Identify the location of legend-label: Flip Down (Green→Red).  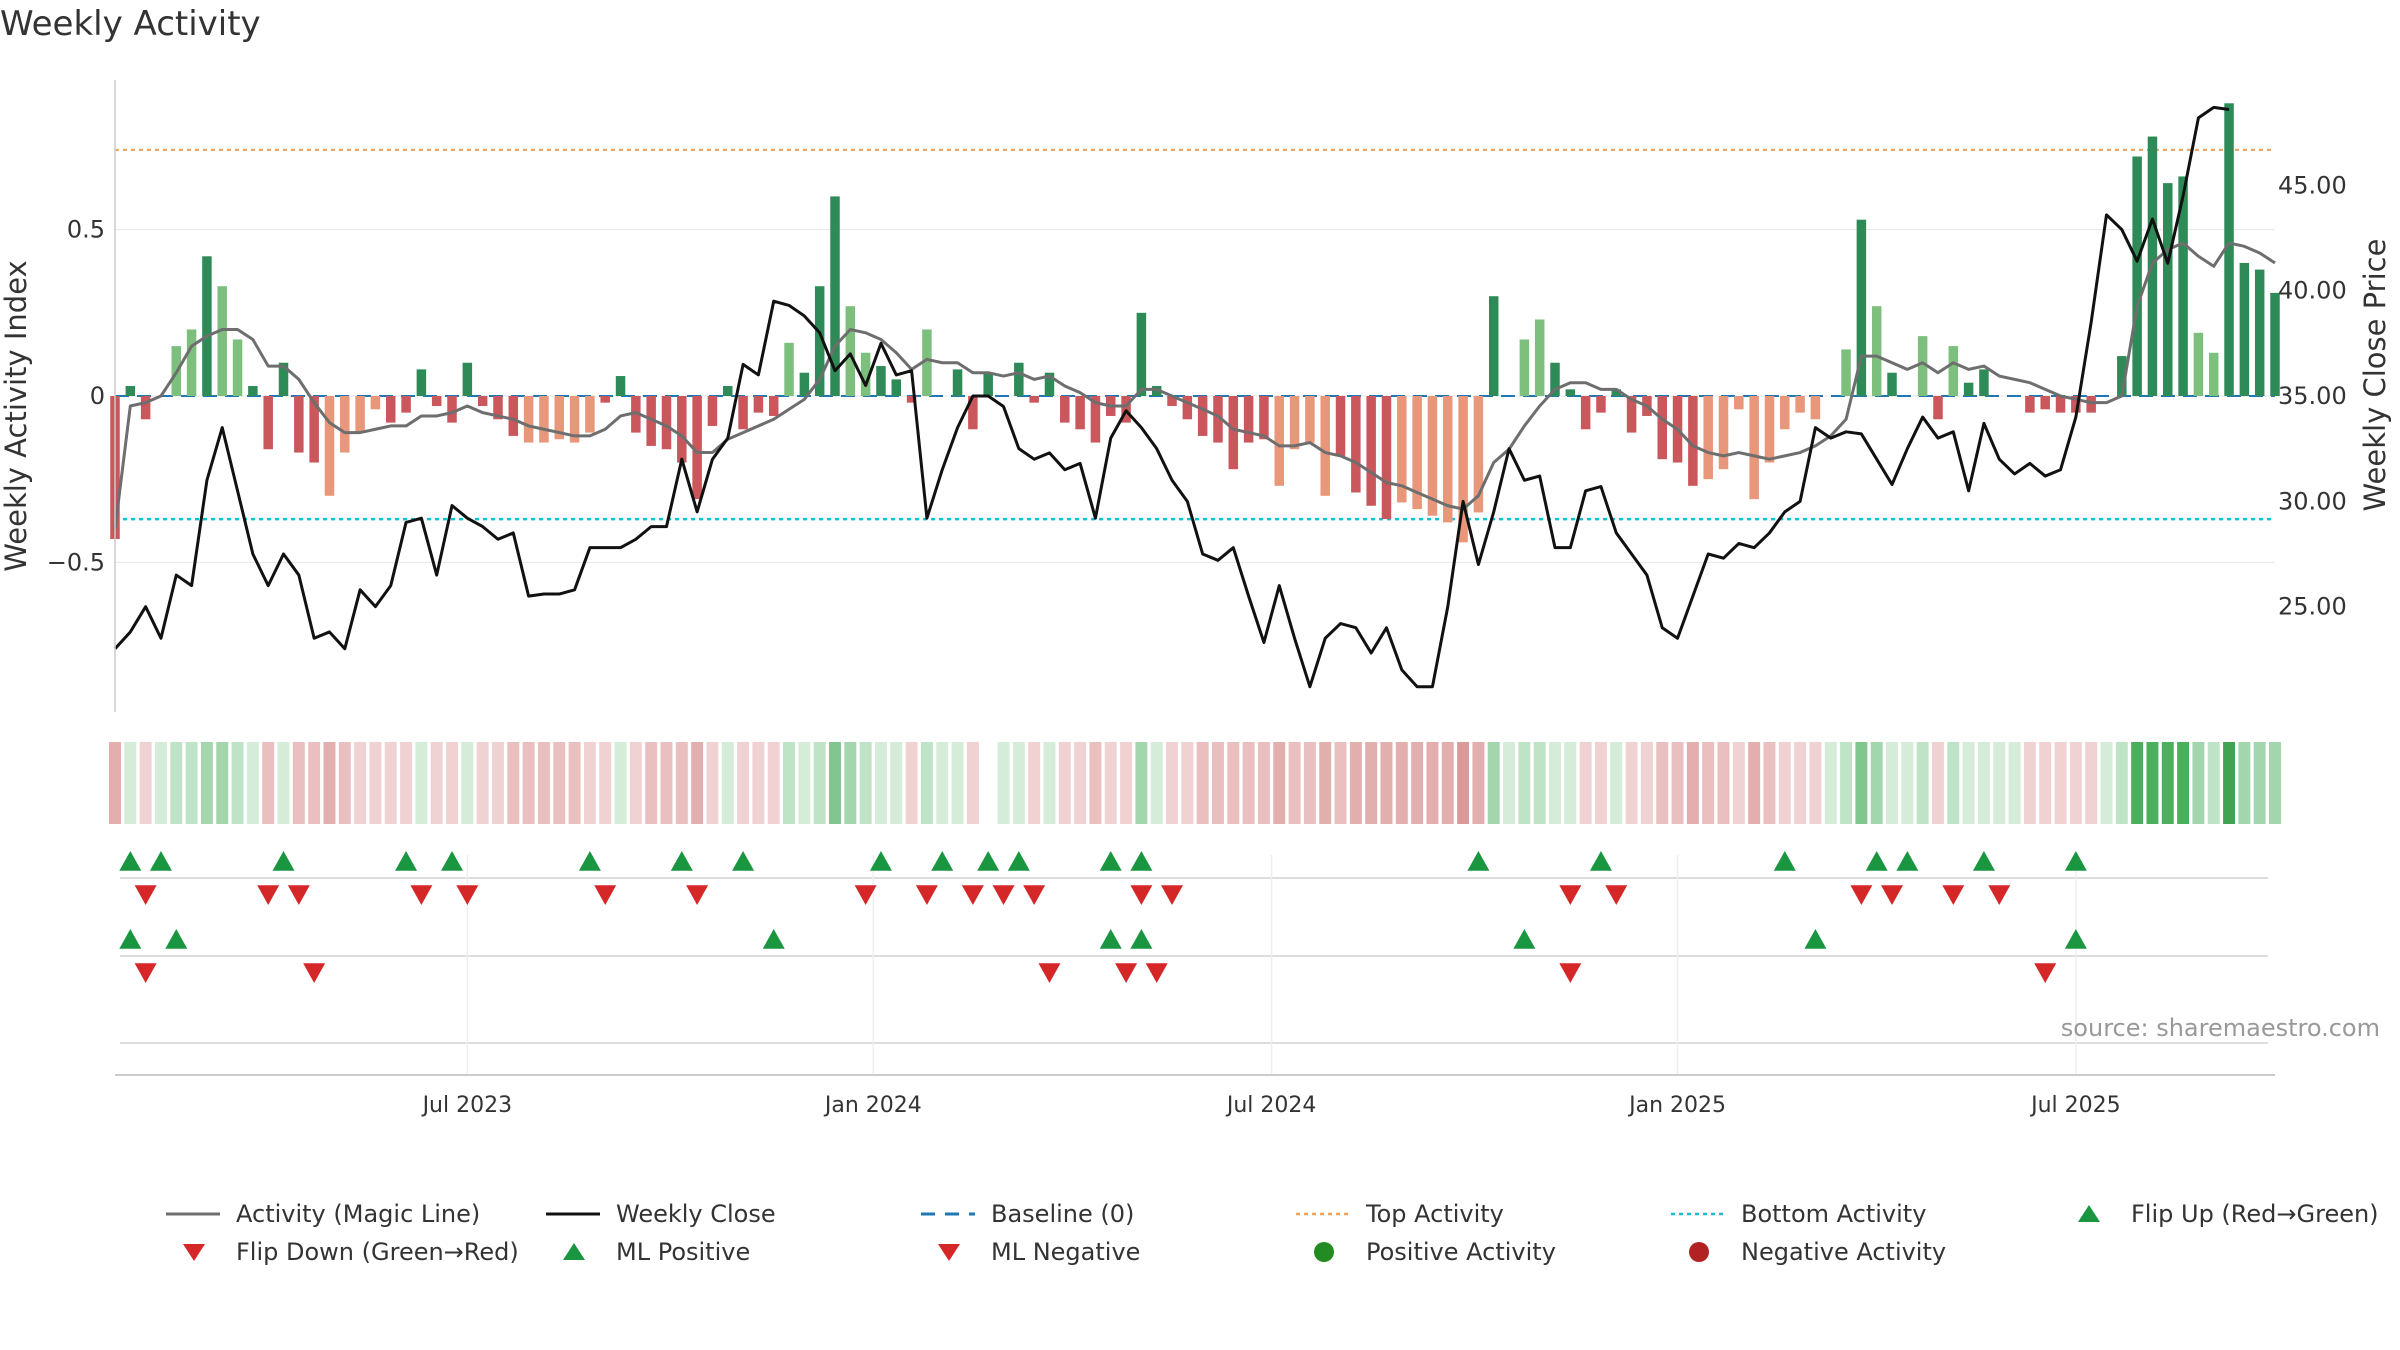
(377, 1252).